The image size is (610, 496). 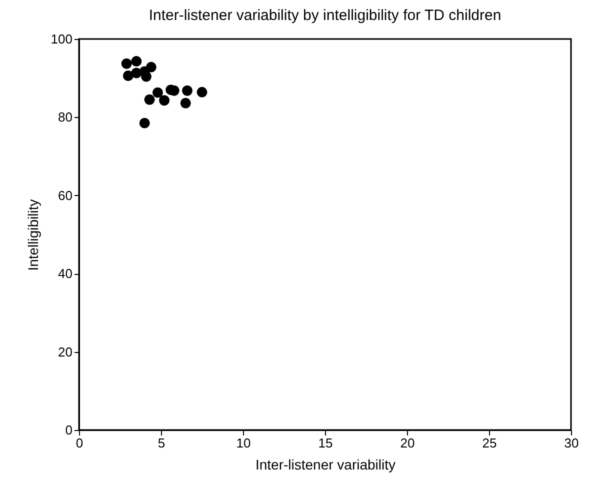 What do you see at coordinates (243, 443) in the screenshot?
I see `x-tick-label: 10` at bounding box center [243, 443].